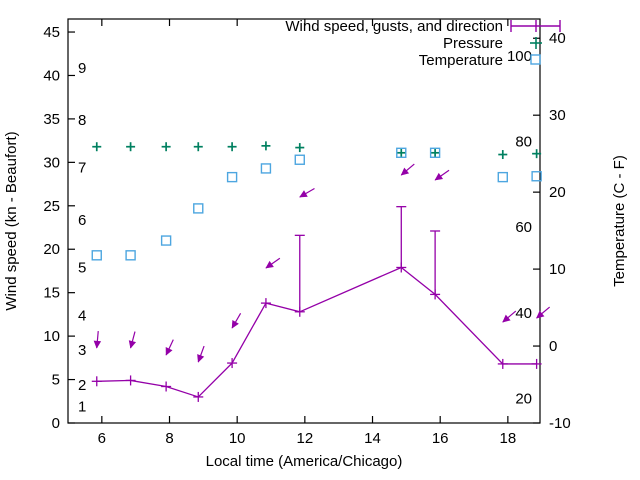 This screenshot has height=480, width=640. What do you see at coordinates (440, 438) in the screenshot?
I see `bottom-tick-label: 16` at bounding box center [440, 438].